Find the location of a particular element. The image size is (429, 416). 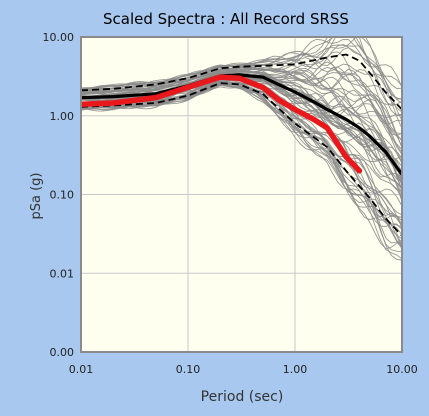

y-tick-label: 0.01 is located at coordinates (62, 273).